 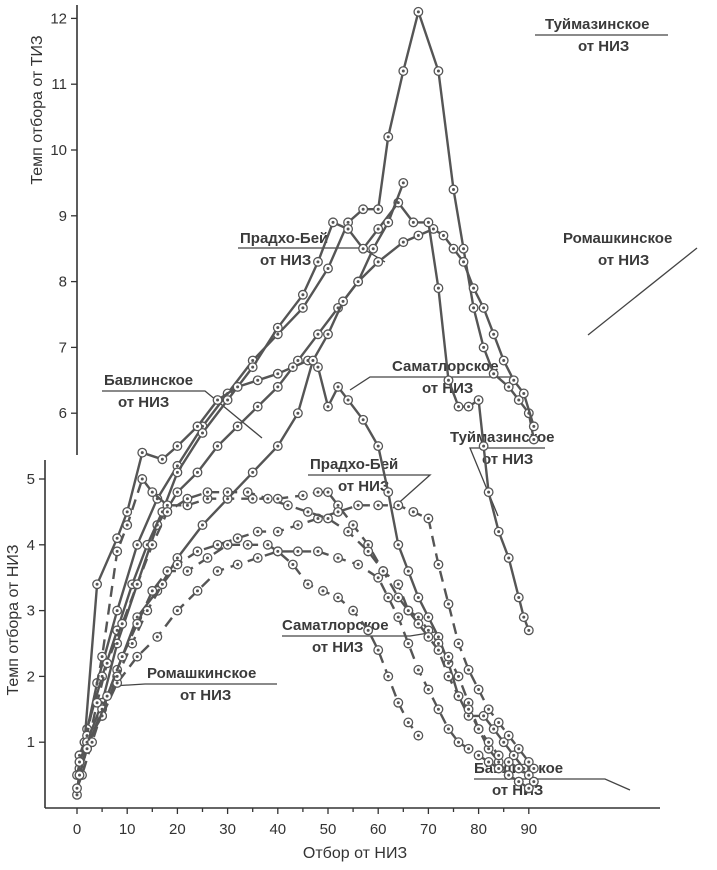 What do you see at coordinates (63, 282) in the screenshot?
I see `y-upper-tick-label: 8` at bounding box center [63, 282].